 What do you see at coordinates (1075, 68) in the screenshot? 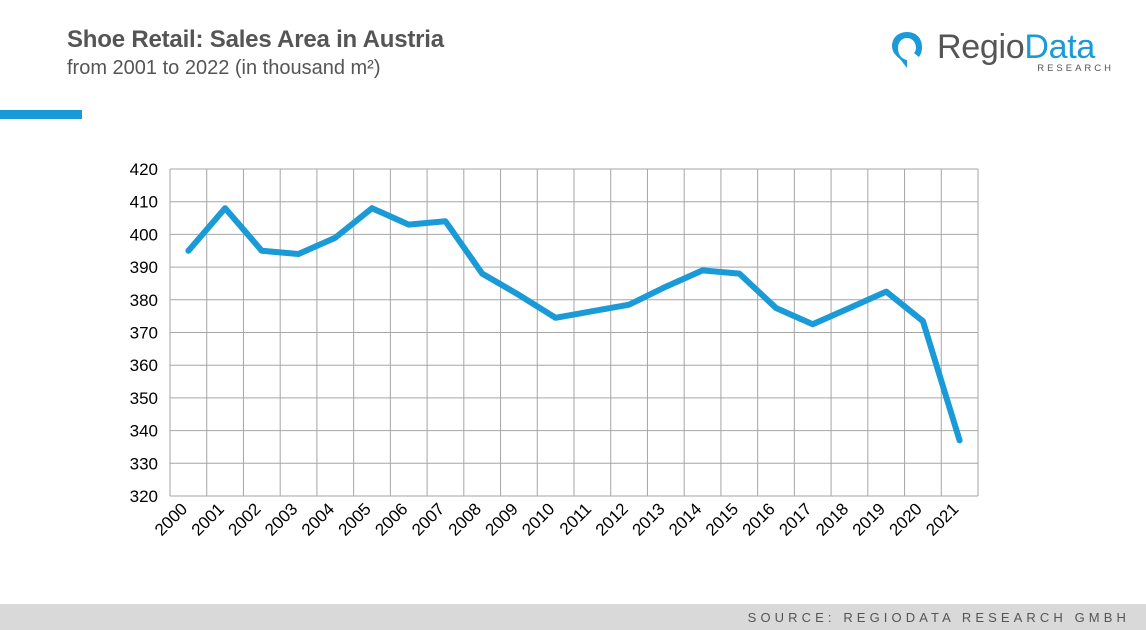
I see `logo-subtitle: RESEARCH` at bounding box center [1075, 68].